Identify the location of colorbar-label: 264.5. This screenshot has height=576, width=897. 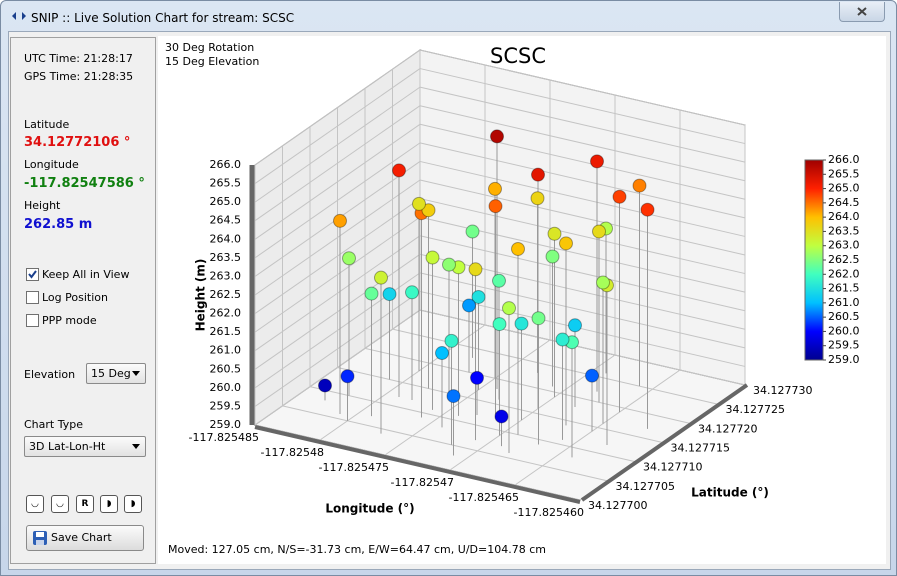
(844, 202).